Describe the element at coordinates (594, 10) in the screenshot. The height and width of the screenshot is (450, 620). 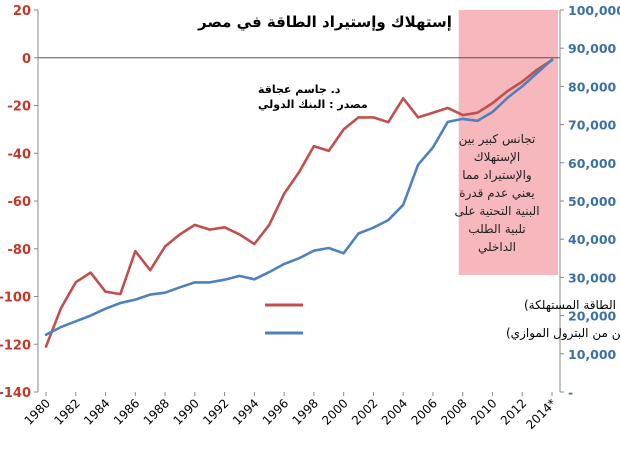
I see `right-tick-label: 100,000` at that location.